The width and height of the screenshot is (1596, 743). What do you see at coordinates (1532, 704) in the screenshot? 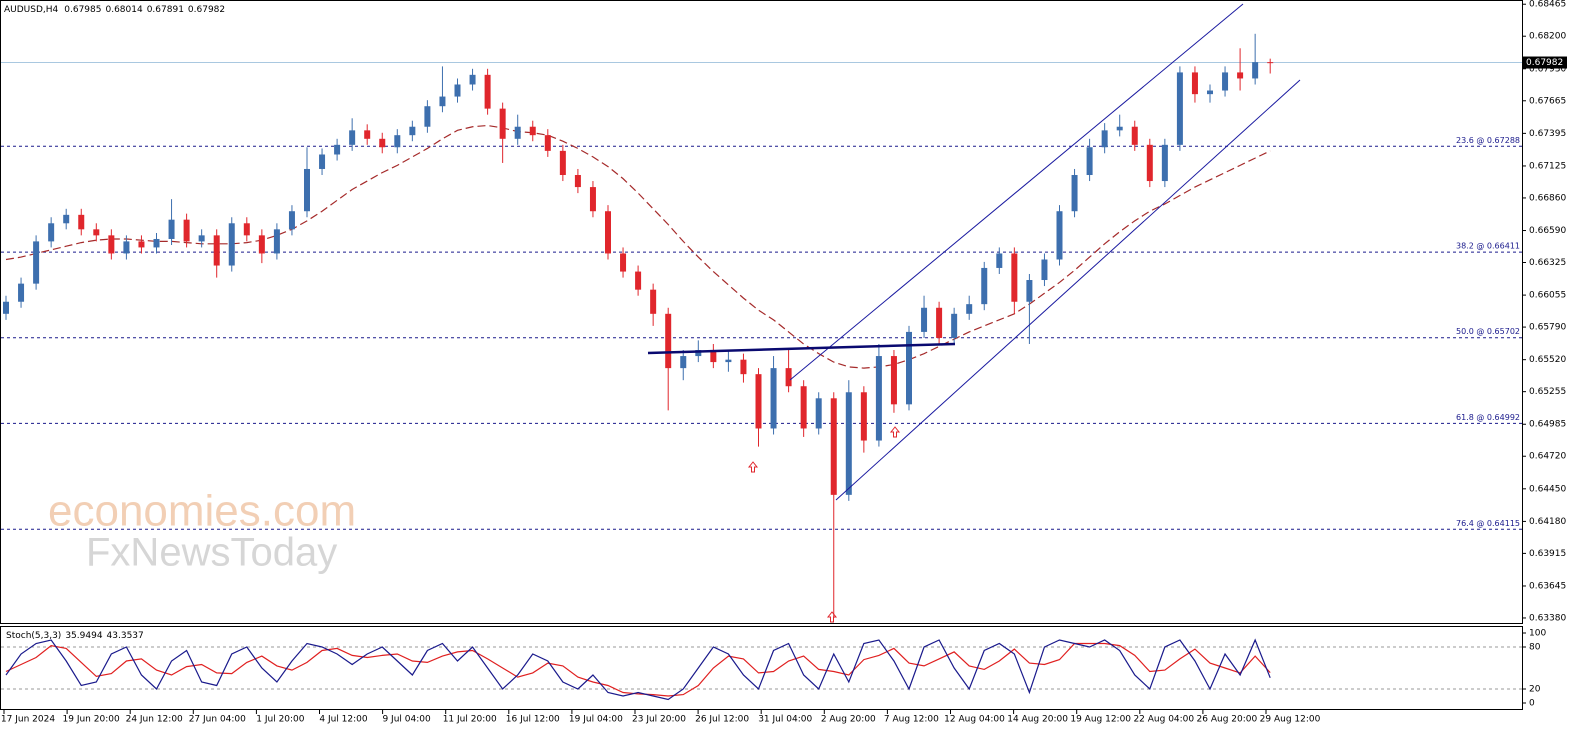
I see `stoch-y-tick-label: 0` at bounding box center [1532, 704].